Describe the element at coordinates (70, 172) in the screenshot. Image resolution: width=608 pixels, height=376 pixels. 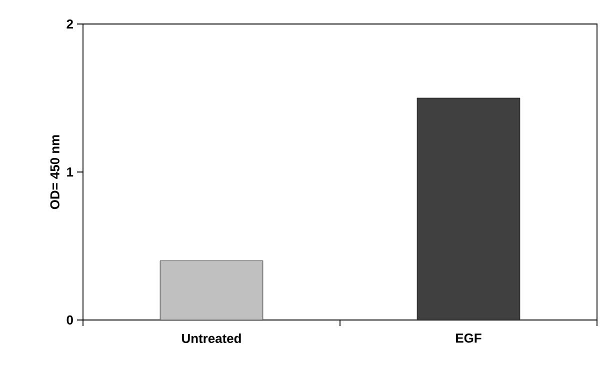
I see `y-tick-label: 1` at that location.